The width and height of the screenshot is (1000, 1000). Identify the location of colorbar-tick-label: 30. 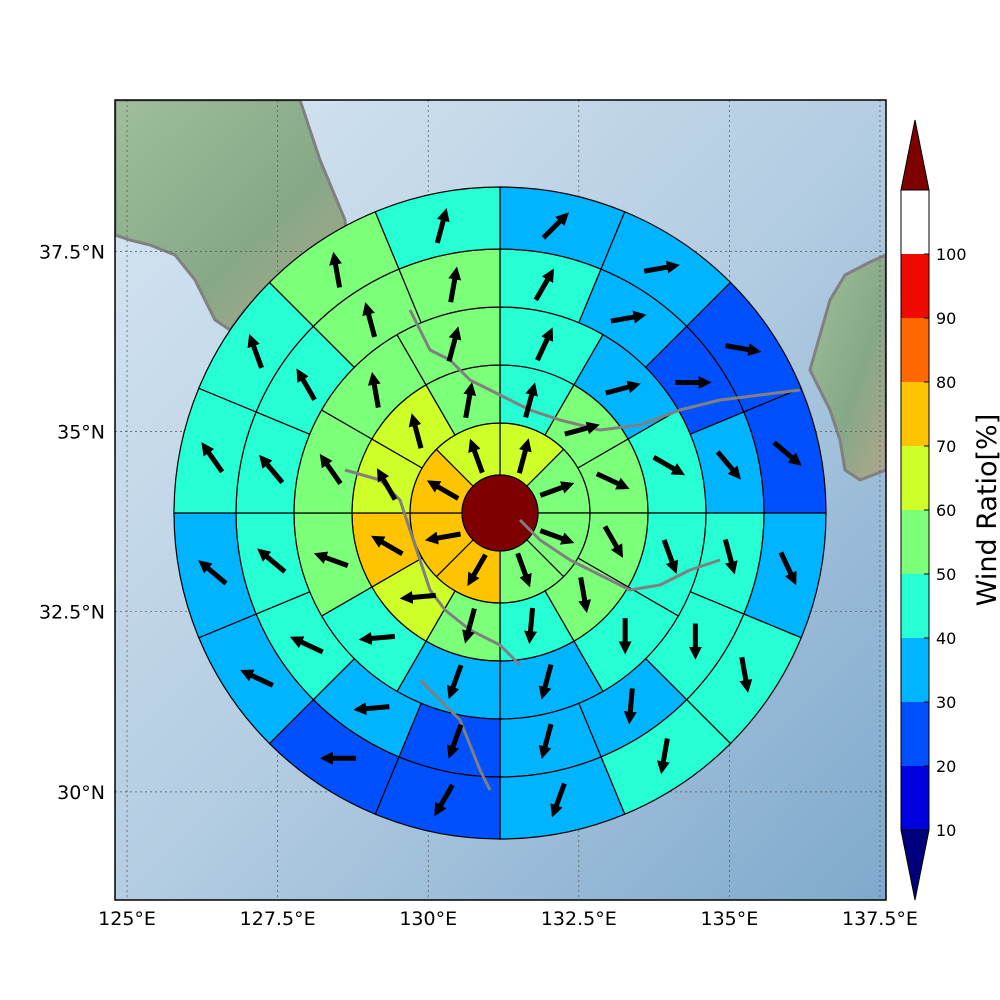
(946, 702).